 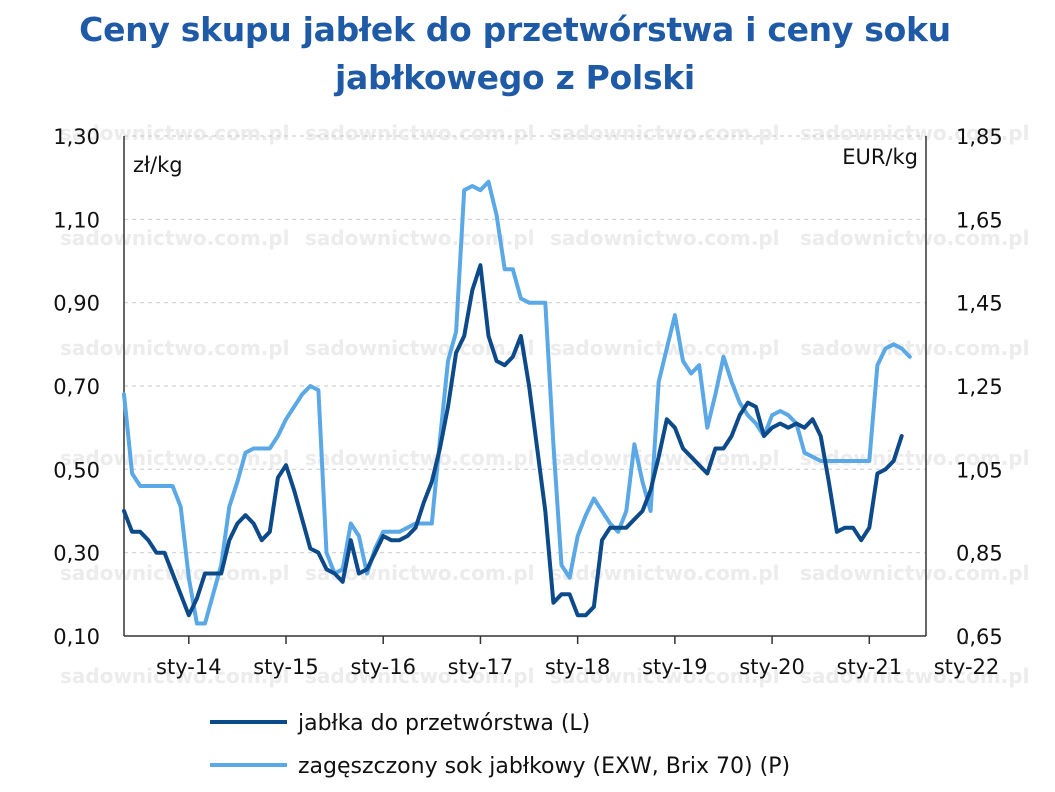 I want to click on watermark-text-23: sadownictwo.com.pl, so click(x=914, y=676).